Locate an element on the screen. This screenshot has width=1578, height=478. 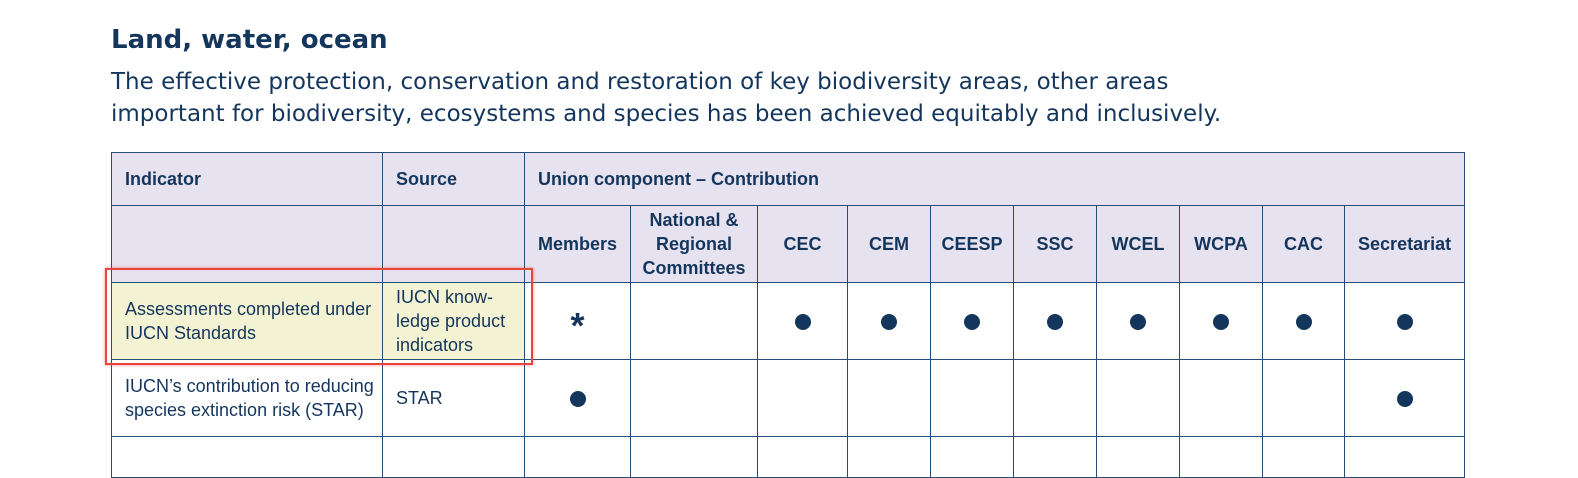
header-union-component: Union component – Contribution is located at coordinates (994, 179).